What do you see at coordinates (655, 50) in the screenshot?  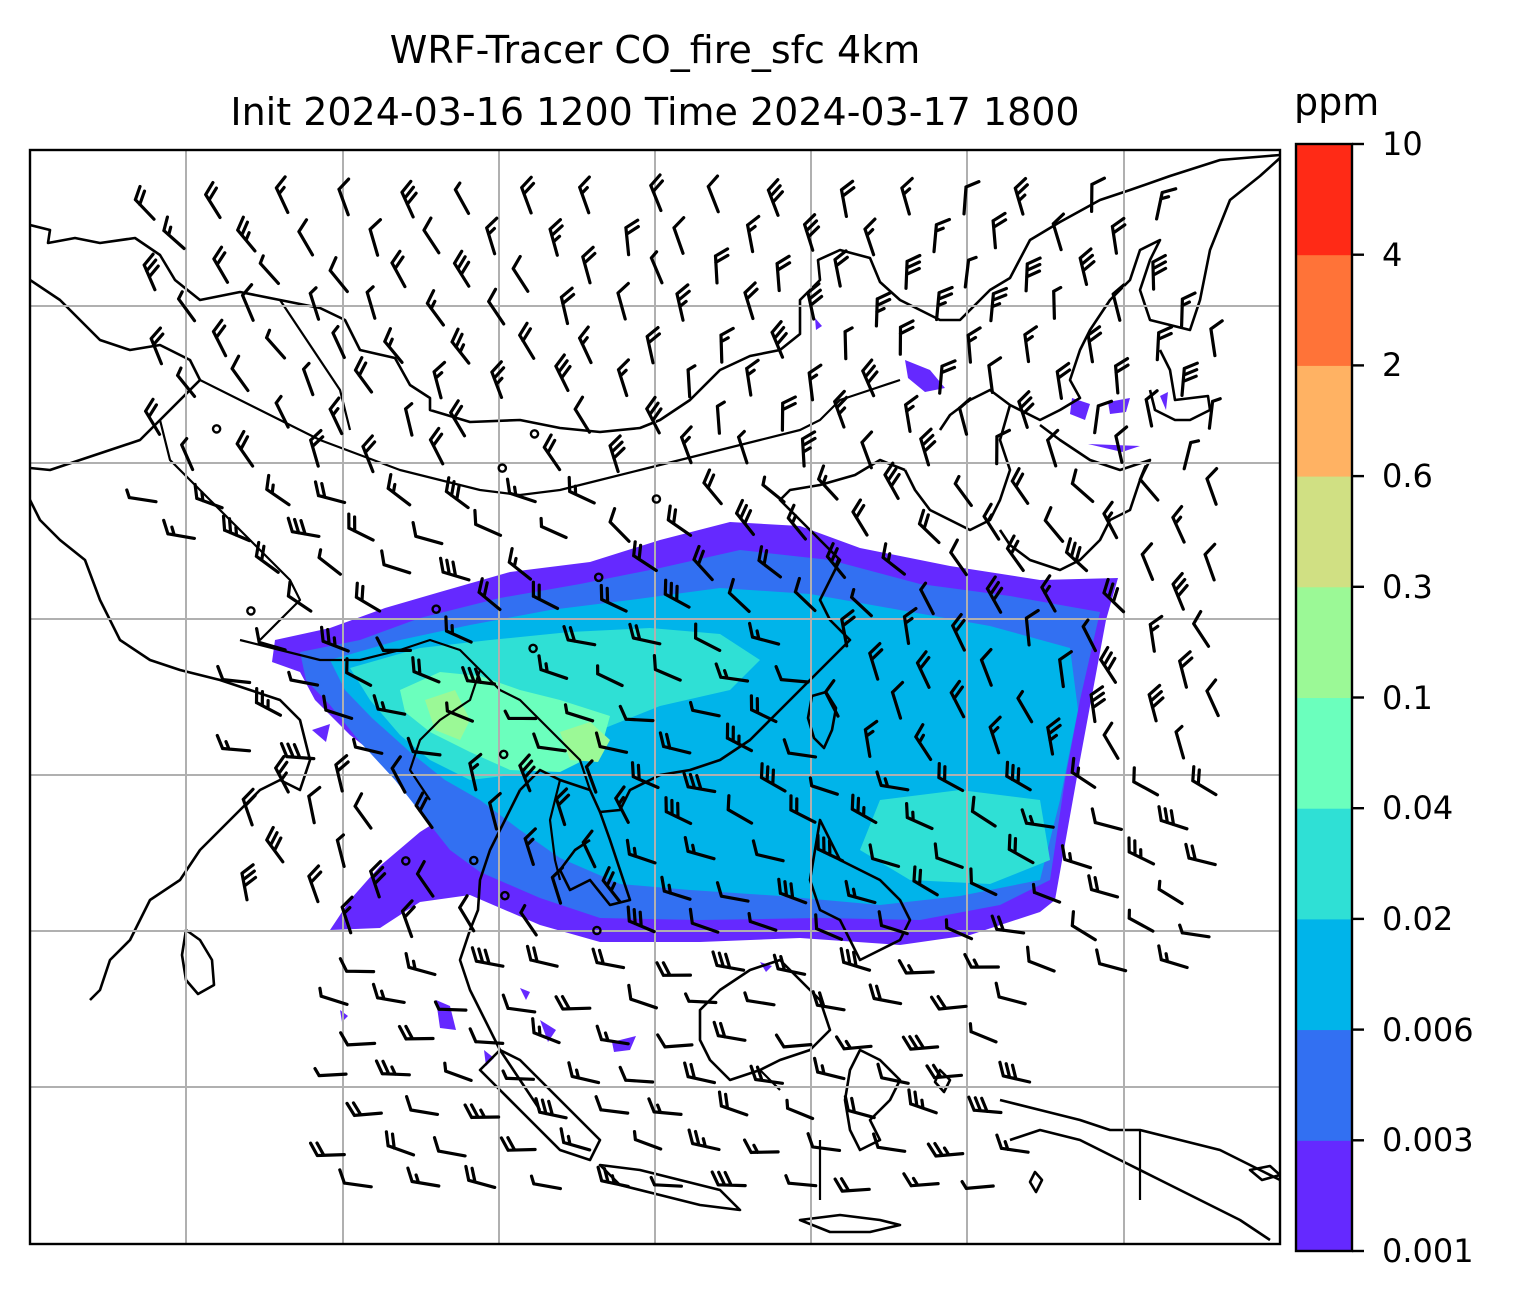 I see `map-title-line1: WRF-Tracer CO_fire_sfc 4km` at bounding box center [655, 50].